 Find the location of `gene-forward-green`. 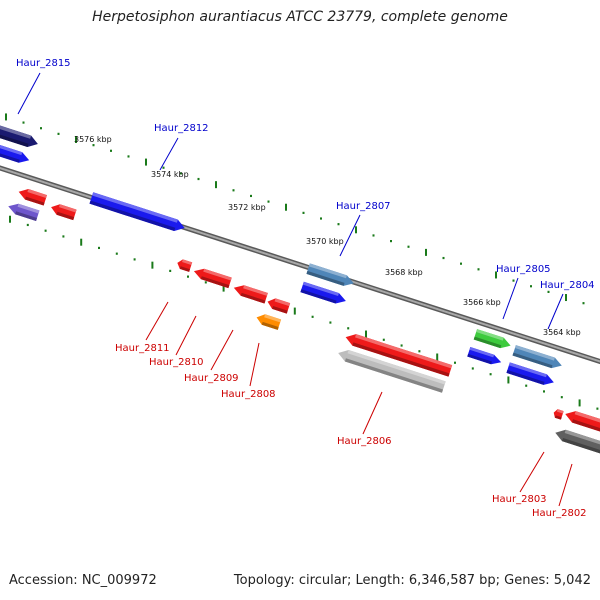

gene-forward-green is located at coordinates (492, 339).